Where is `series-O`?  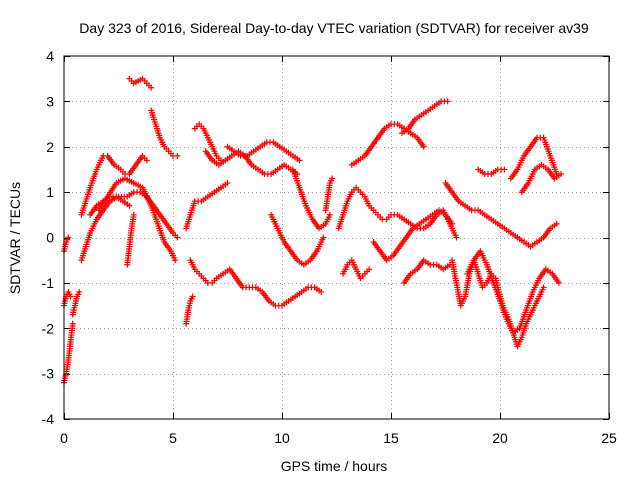 series-O is located at coordinates (207, 142).